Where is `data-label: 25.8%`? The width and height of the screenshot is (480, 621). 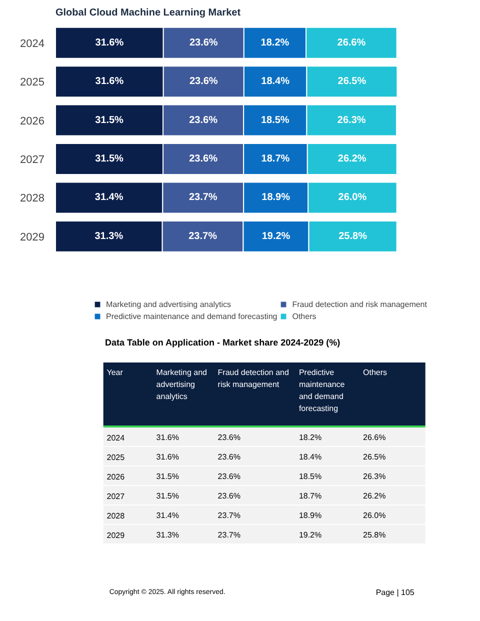
data-label: 25.8% is located at coordinates (353, 236).